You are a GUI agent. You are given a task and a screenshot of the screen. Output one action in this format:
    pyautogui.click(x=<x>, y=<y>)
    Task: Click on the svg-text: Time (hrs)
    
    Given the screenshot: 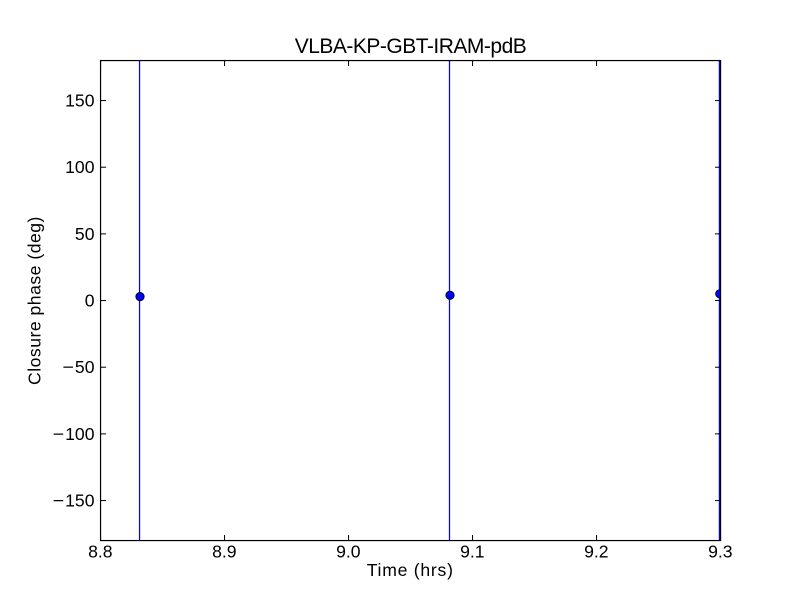 What is the action you would take?
    pyautogui.click(x=410, y=570)
    